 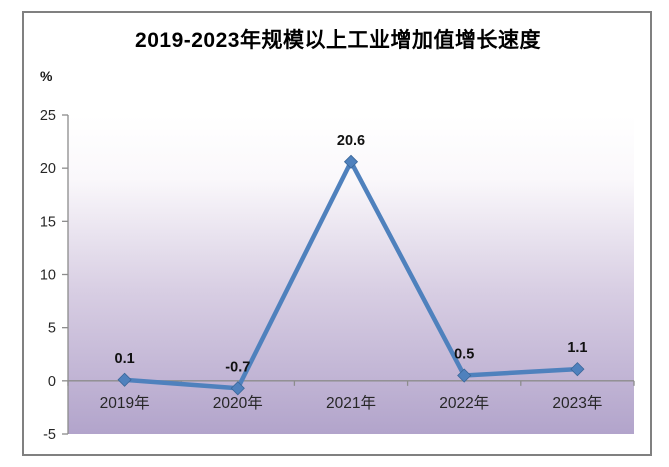 I want to click on value-label: 1.1, so click(x=577, y=348).